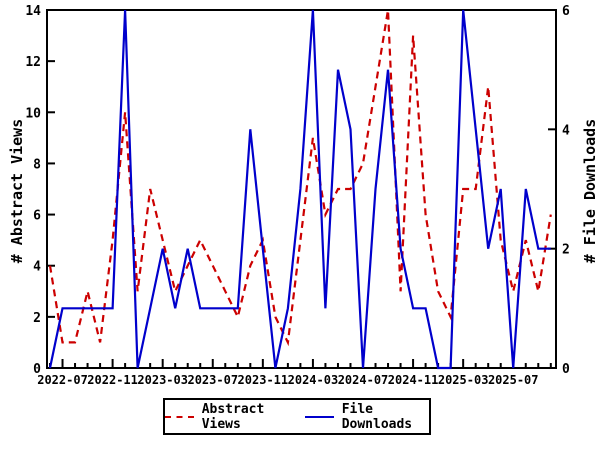 This screenshot has height=450, width=600. Describe the element at coordinates (37, 216) in the screenshot. I see `y-left-tick-label: 6` at that location.